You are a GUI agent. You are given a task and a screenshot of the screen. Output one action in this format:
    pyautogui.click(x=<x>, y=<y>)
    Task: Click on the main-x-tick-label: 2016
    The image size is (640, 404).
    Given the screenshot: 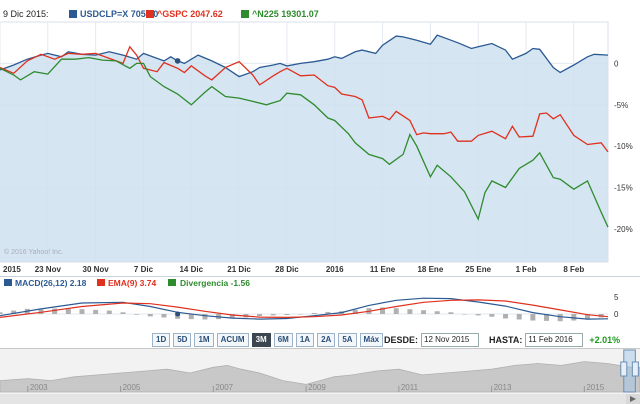 What is the action you would take?
    pyautogui.click(x=335, y=269)
    